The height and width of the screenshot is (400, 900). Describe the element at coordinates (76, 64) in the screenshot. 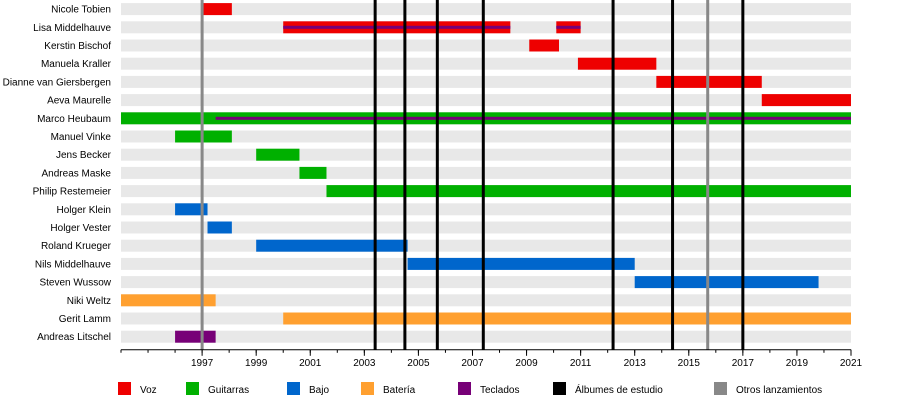

I see `member-name: Manuela Kraller` at that location.